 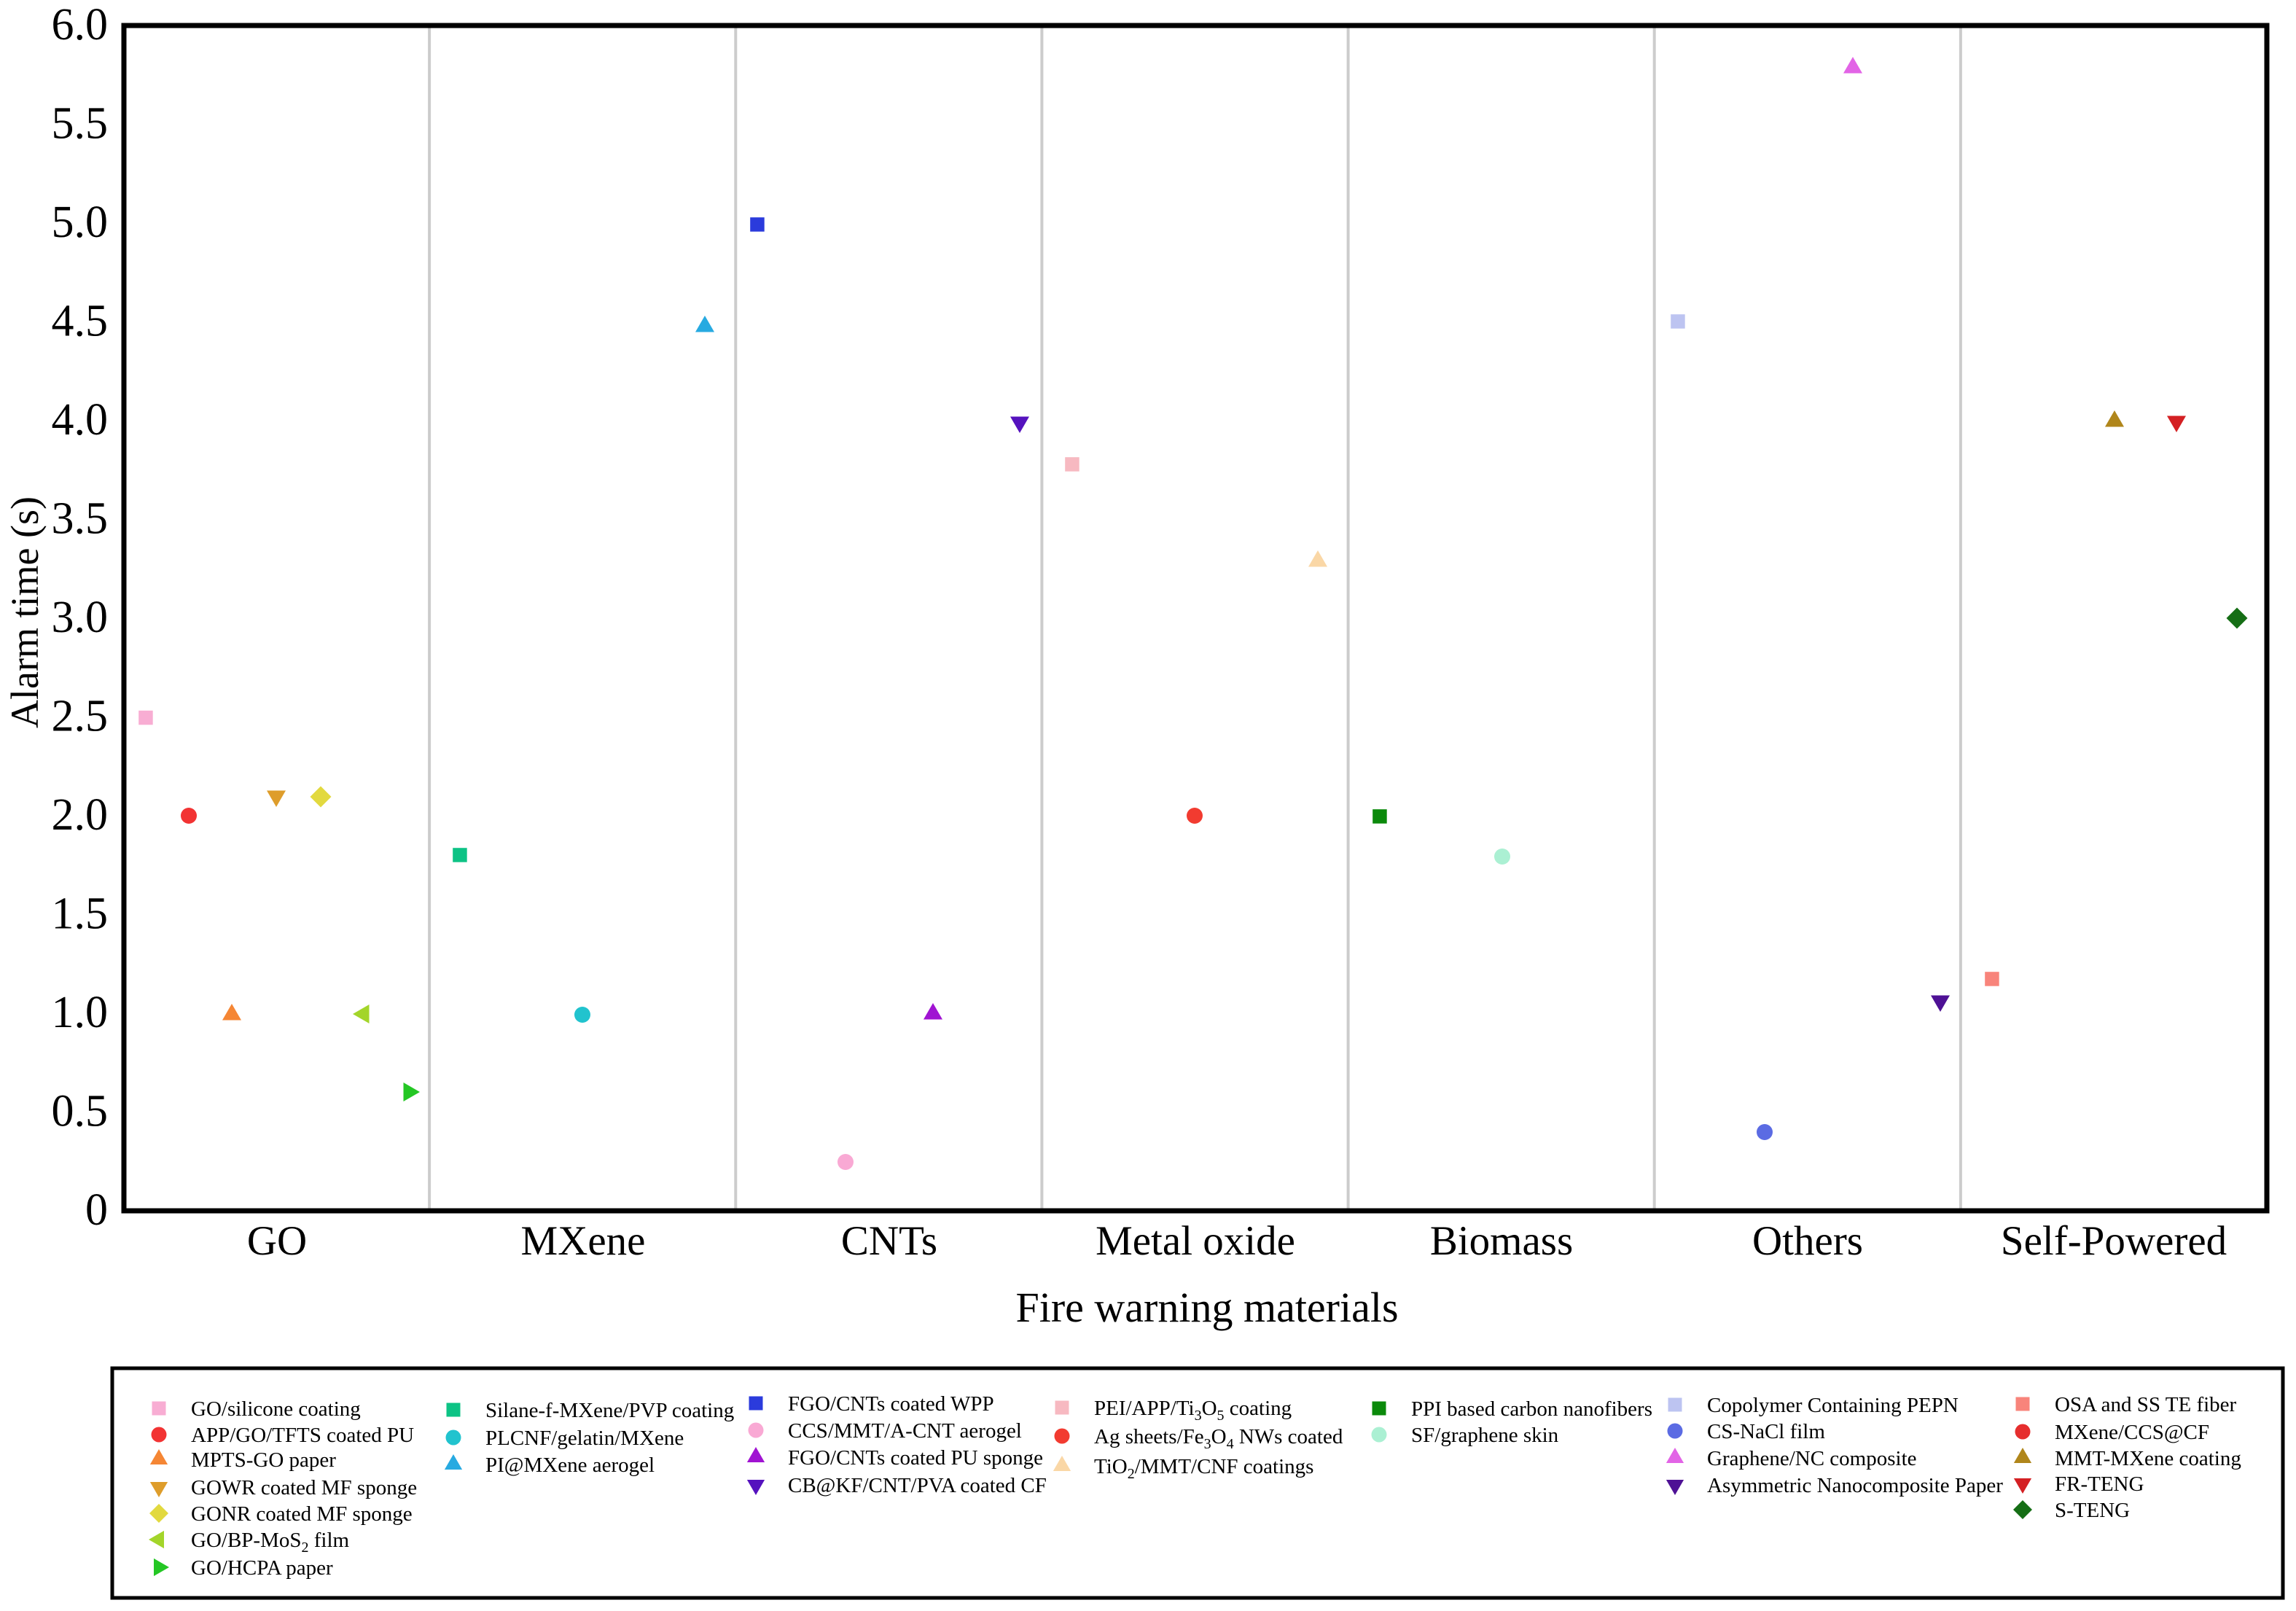 What do you see at coordinates (81, 617) in the screenshot?
I see `svg-text: 3.0` at bounding box center [81, 617].